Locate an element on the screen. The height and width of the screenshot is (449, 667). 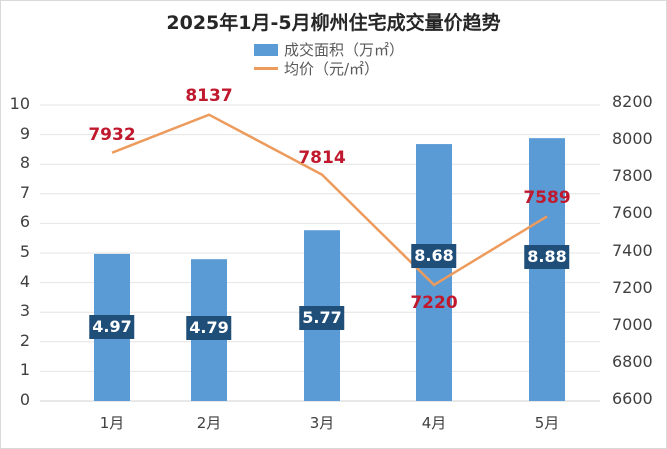
price-value-label: 7814 is located at coordinates (322, 158).